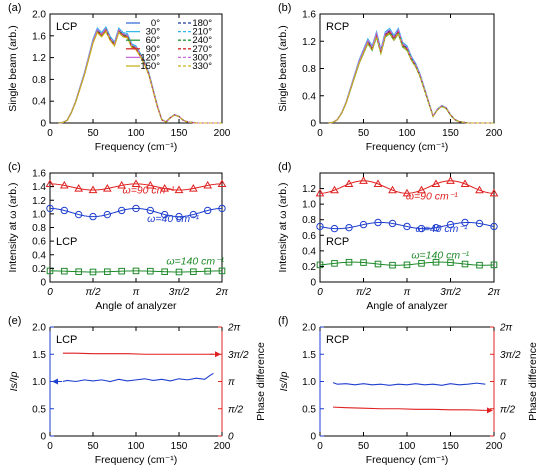 The height and width of the screenshot is (476, 544). What do you see at coordinates (494, 292) in the screenshot?
I see `x-tick-label: 2π` at bounding box center [494, 292].